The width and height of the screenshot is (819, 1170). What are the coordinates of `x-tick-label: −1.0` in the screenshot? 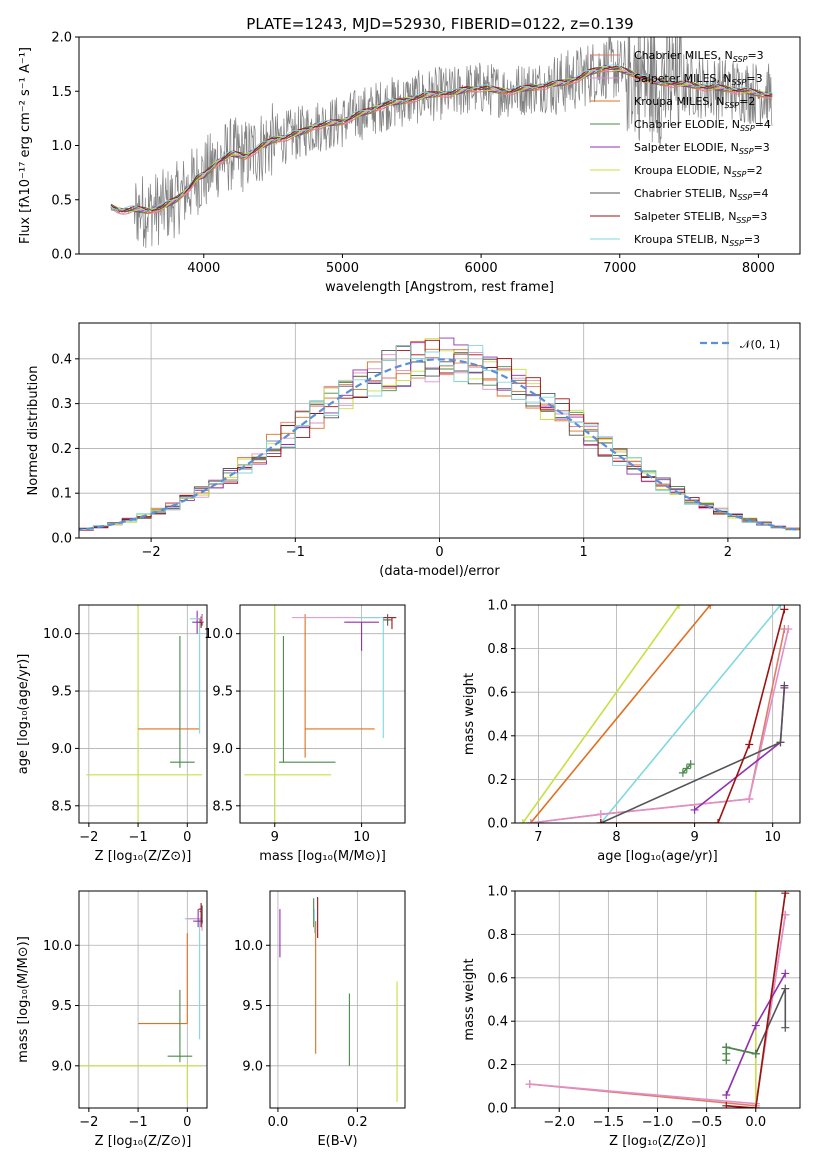 It's located at (658, 1122).